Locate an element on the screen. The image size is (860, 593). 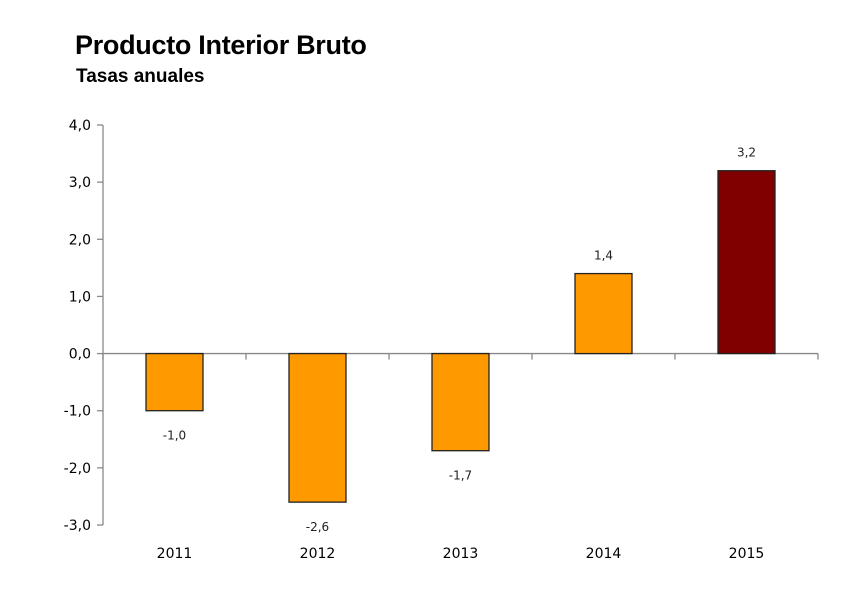
data-label: 3,2 is located at coordinates (746, 153).